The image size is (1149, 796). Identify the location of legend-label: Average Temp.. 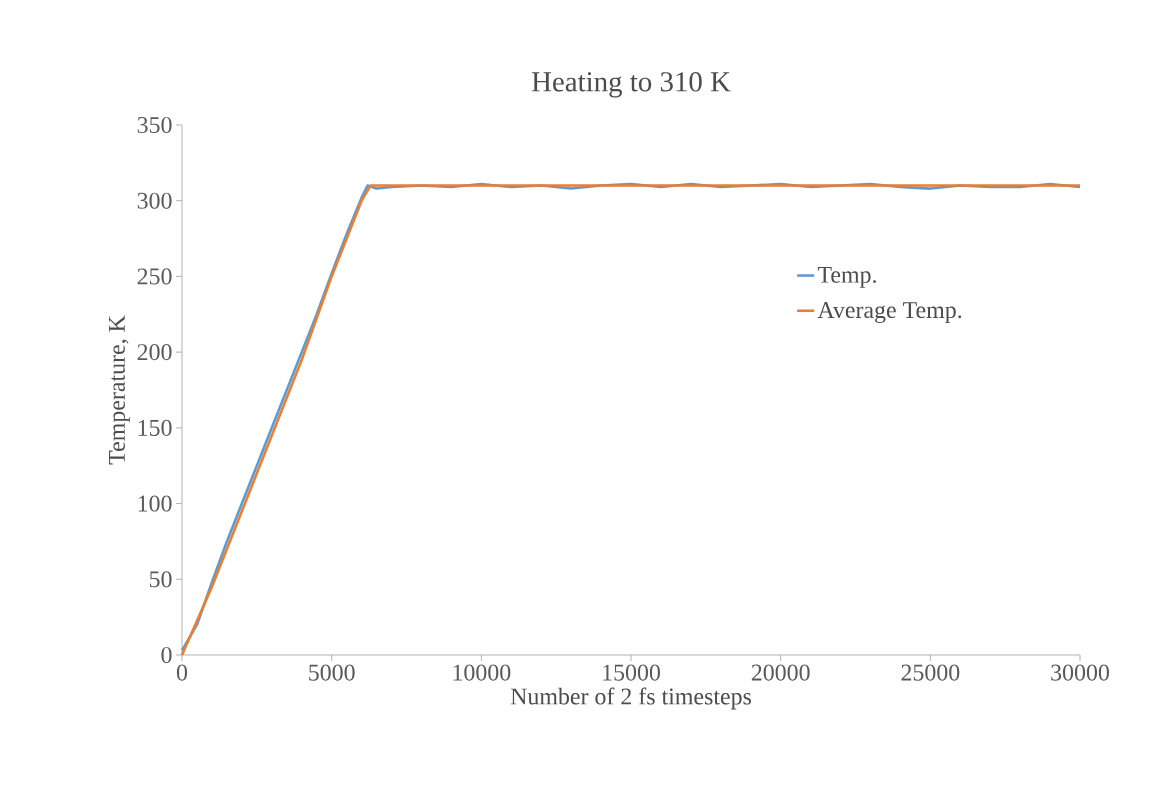
(889, 313).